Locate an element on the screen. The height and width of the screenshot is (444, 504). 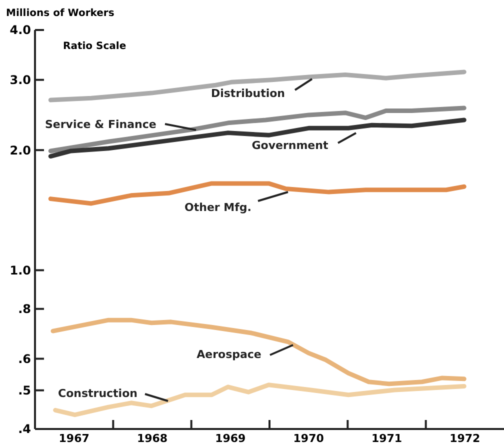
y-tick-label: 1.0 is located at coordinates (20, 270).